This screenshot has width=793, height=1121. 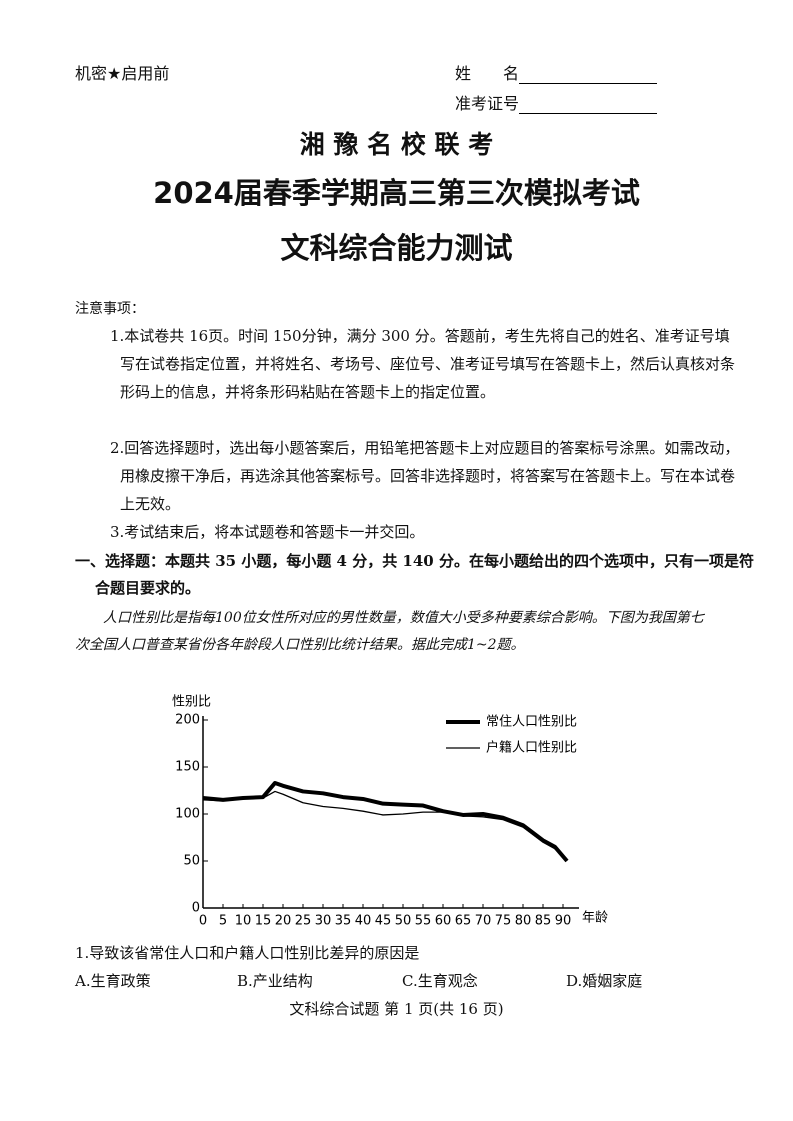 What do you see at coordinates (187, 720) in the screenshot?
I see `y-tick-label: 200` at bounding box center [187, 720].